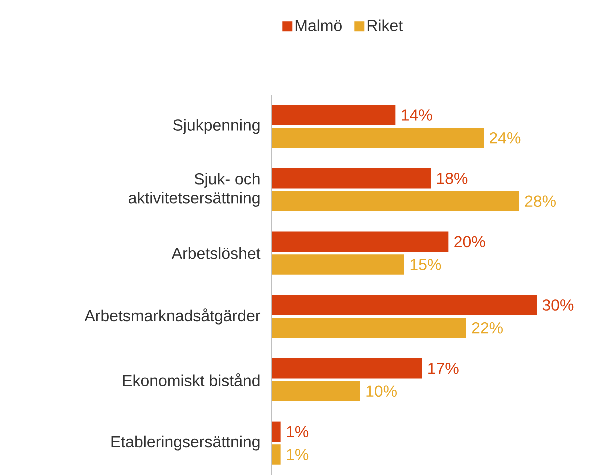  What do you see at coordinates (216, 253) in the screenshot?
I see `y-tick-label: Arbetslöshet` at bounding box center [216, 253].